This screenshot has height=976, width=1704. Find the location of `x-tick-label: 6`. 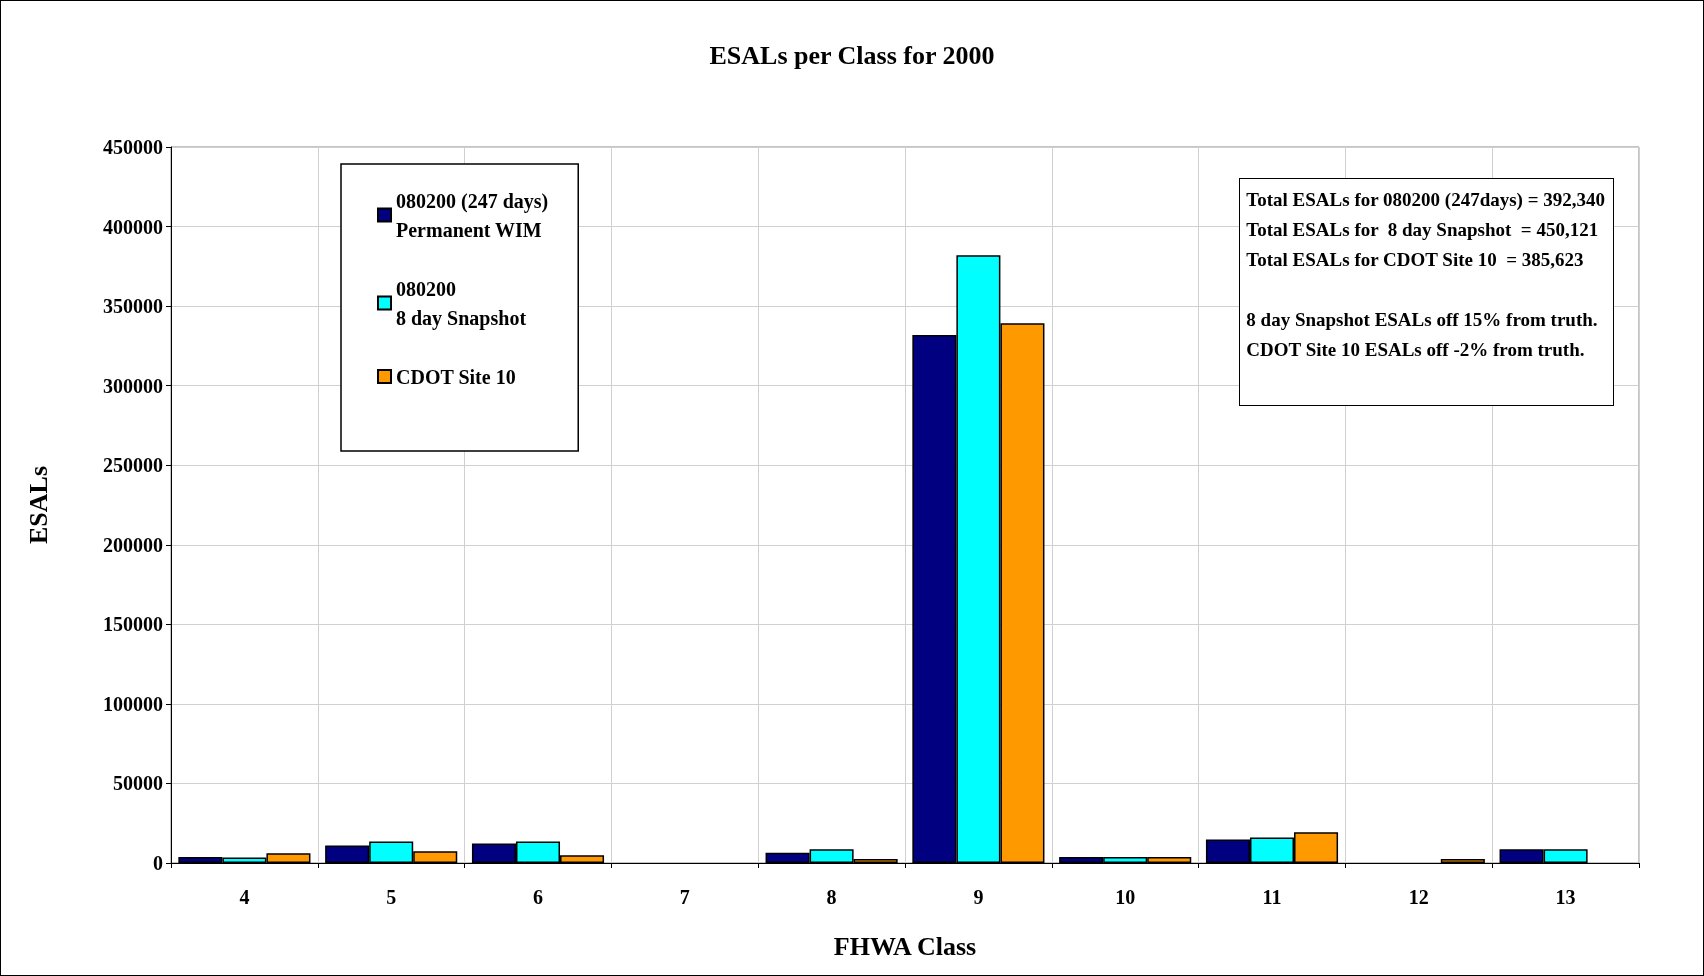

x-tick-label: 6 is located at coordinates (538, 897).